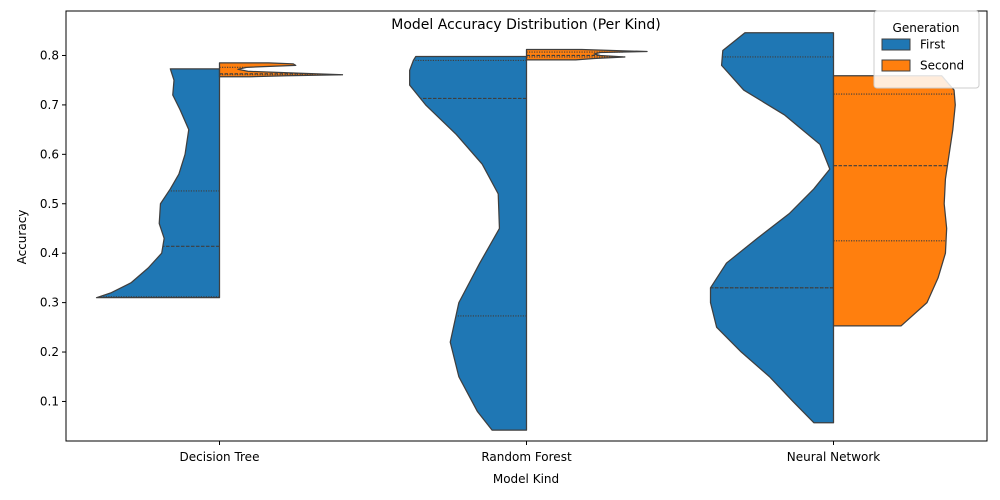 This screenshot has width=1000, height=500. I want to click on legend: Generation First Second, so click(926, 49).